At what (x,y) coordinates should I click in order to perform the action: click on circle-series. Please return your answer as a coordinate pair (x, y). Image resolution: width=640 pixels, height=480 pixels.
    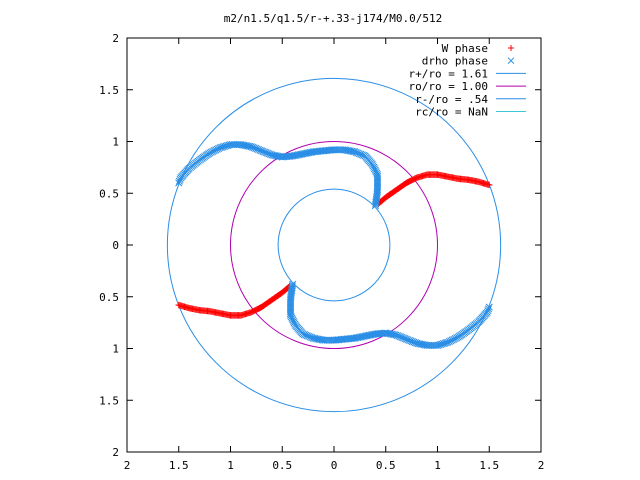
    Looking at the image, I should click on (334, 245).